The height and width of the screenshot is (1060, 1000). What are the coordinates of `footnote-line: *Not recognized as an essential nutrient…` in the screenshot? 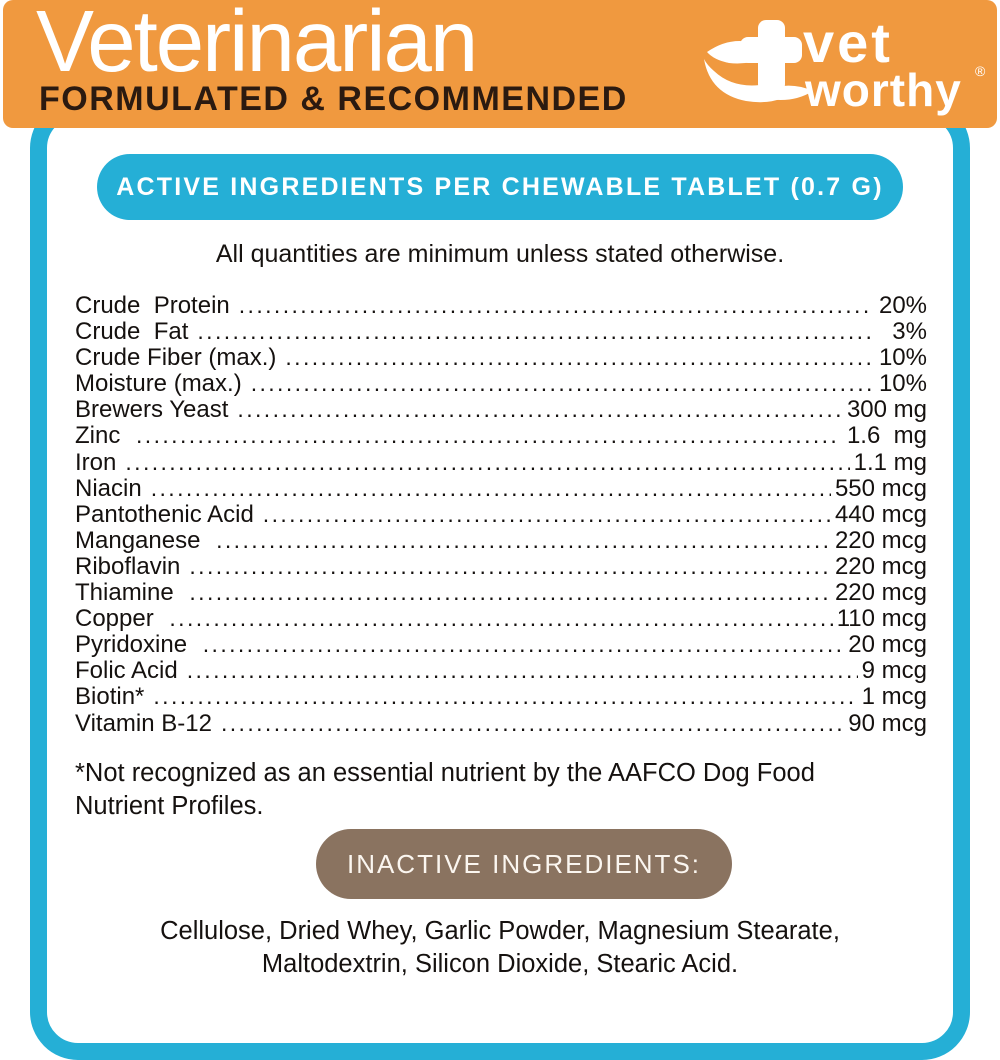 It's located at (445, 773).